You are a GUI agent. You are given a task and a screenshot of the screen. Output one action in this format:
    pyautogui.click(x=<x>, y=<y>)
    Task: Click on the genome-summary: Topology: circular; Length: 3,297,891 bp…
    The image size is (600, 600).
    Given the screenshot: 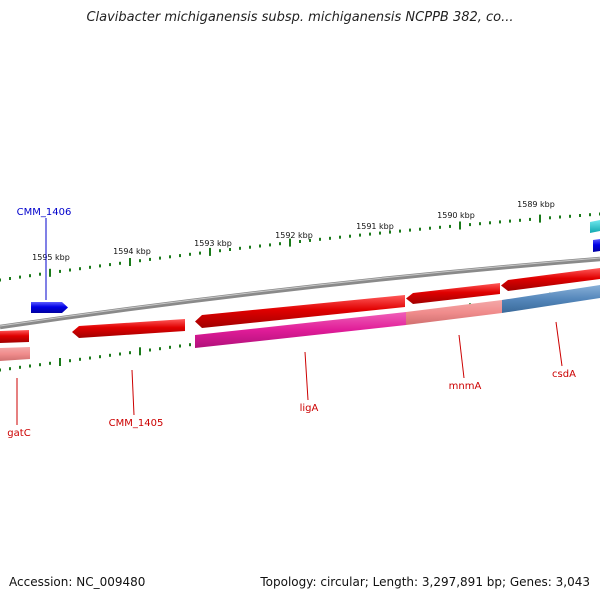 What is the action you would take?
    pyautogui.click(x=425, y=582)
    